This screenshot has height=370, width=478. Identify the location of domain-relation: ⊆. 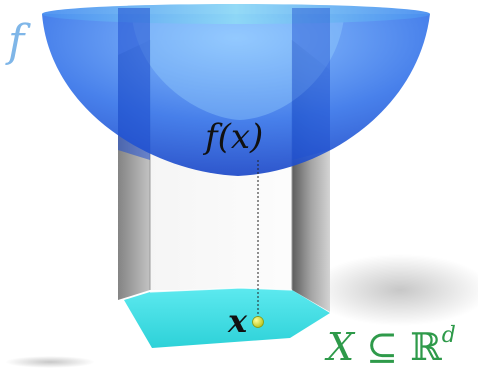
(382, 347).